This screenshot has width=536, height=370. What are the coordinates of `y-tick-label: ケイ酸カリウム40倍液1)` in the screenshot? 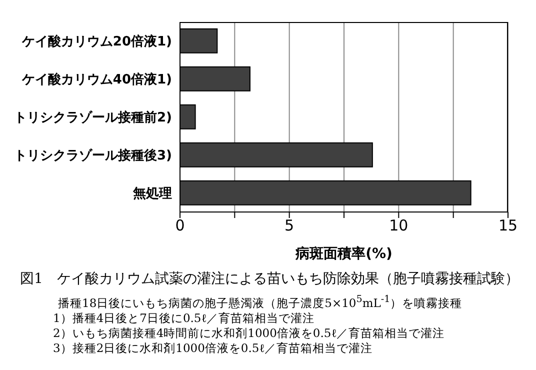 It's located at (96, 80).